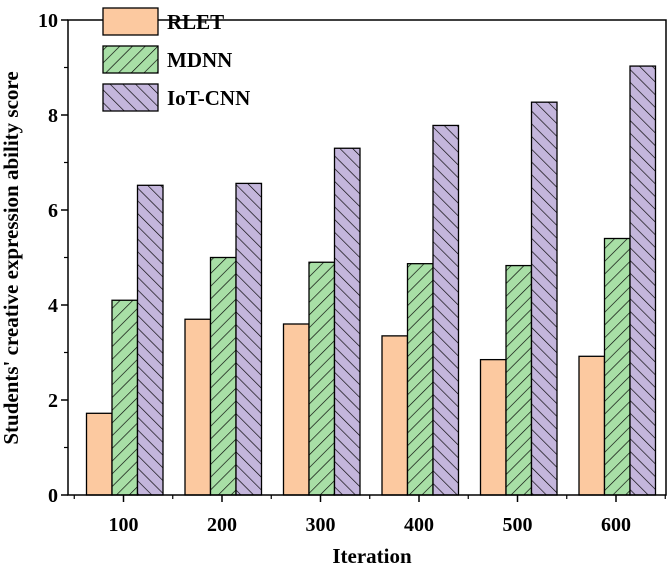 The width and height of the screenshot is (669, 568). I want to click on y-tick-label: 6, so click(53, 211).